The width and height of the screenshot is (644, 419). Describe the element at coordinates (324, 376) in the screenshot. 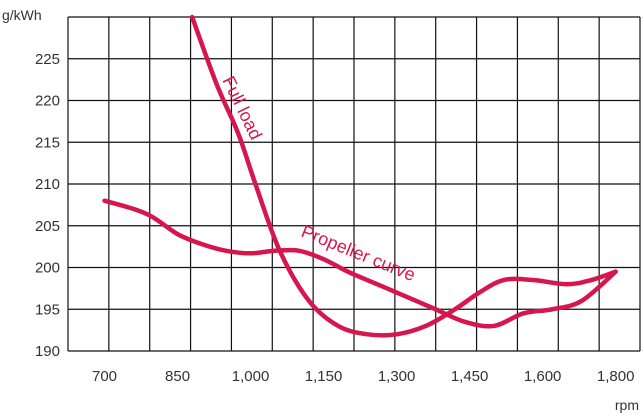

I see `x-tick-label: 1,150` at that location.